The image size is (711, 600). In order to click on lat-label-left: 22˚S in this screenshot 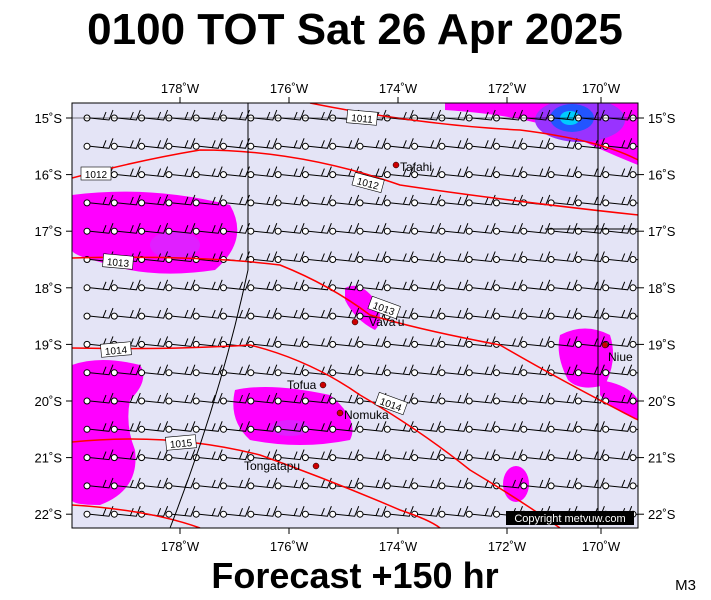, I will do `click(49, 514)`.